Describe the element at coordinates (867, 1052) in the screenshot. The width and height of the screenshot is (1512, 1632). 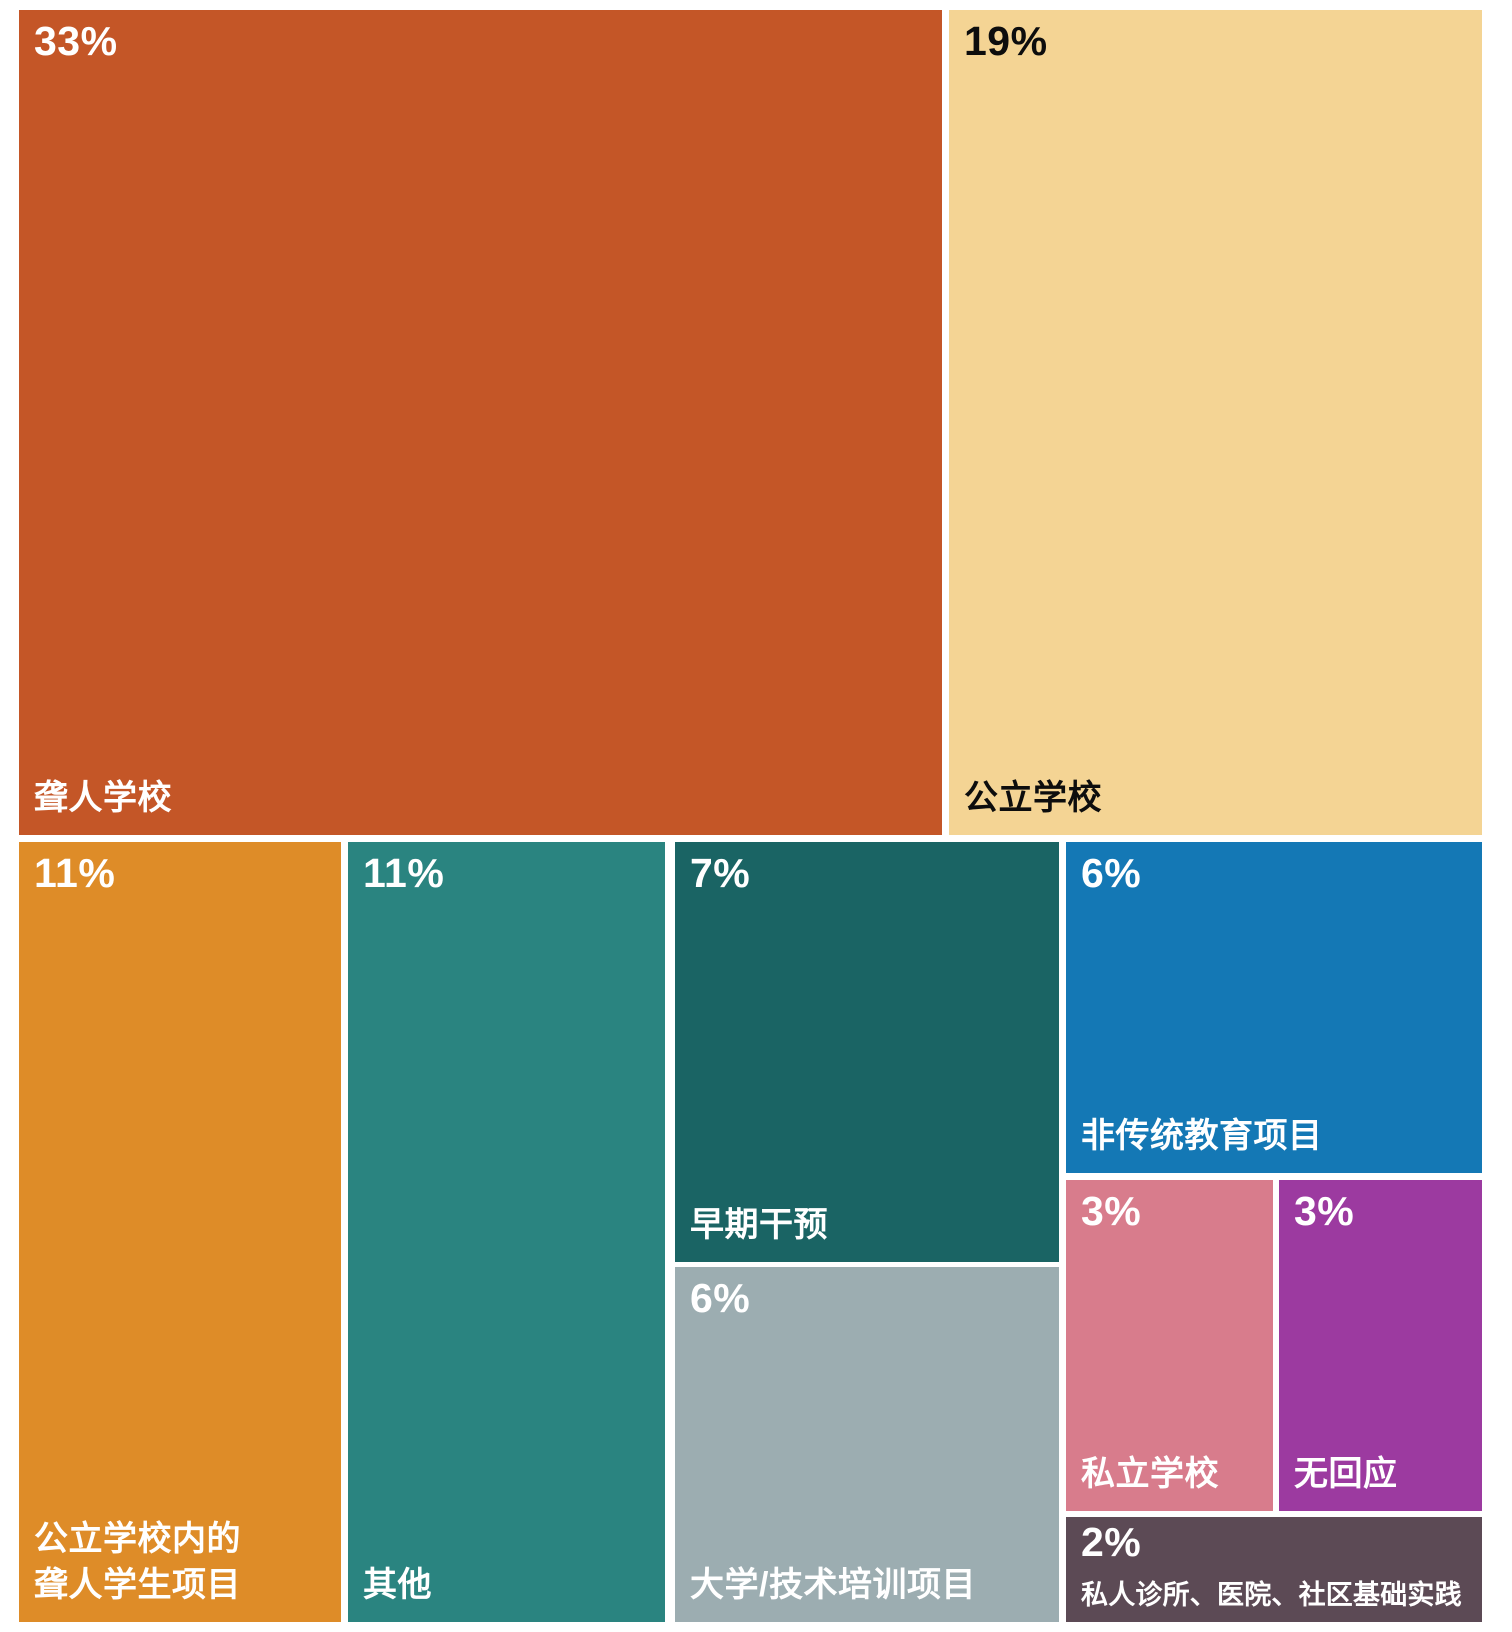
I see `treemap-tile-5: 7% 早期干预` at that location.